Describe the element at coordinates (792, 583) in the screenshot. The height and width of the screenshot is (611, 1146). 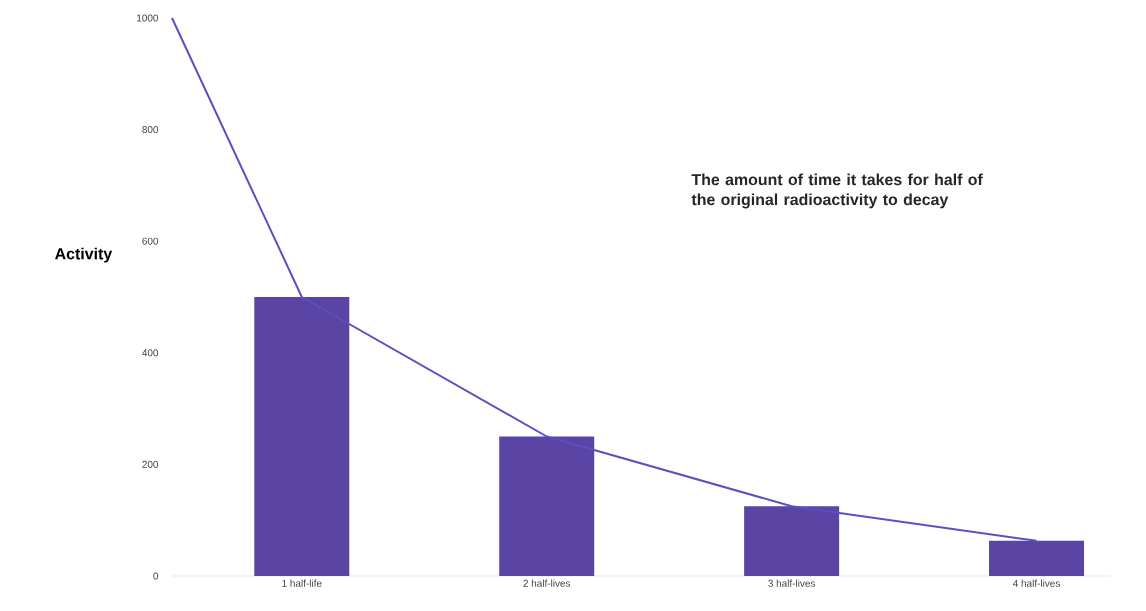
I see `x-tick-label: 3 half-lives` at that location.